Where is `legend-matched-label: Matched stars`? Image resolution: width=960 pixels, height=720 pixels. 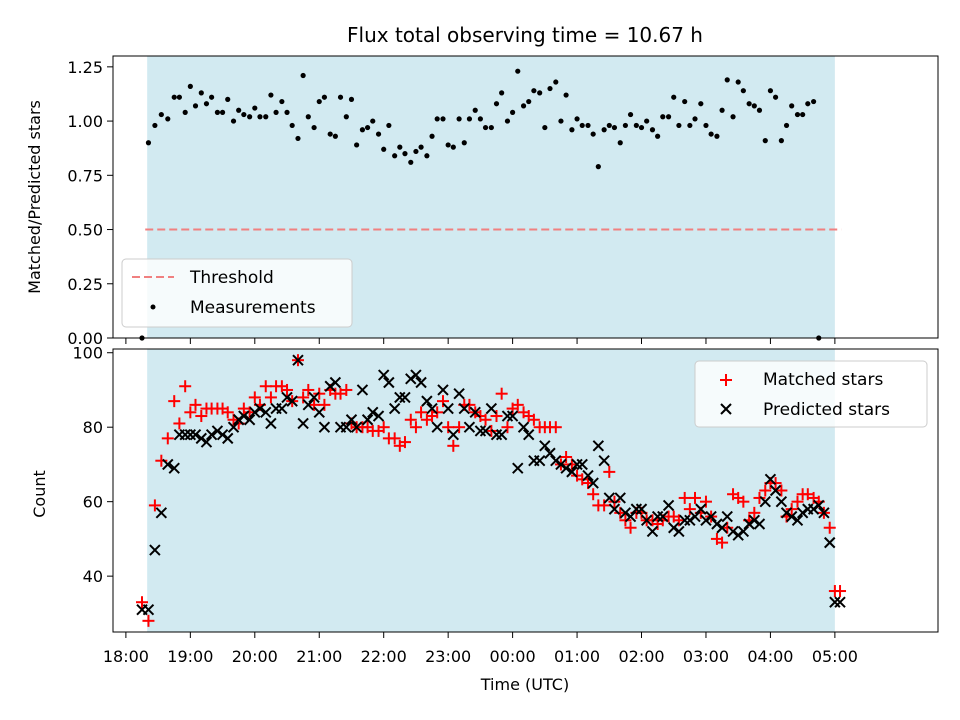
legend-matched-label: Matched stars is located at coordinates (823, 380).